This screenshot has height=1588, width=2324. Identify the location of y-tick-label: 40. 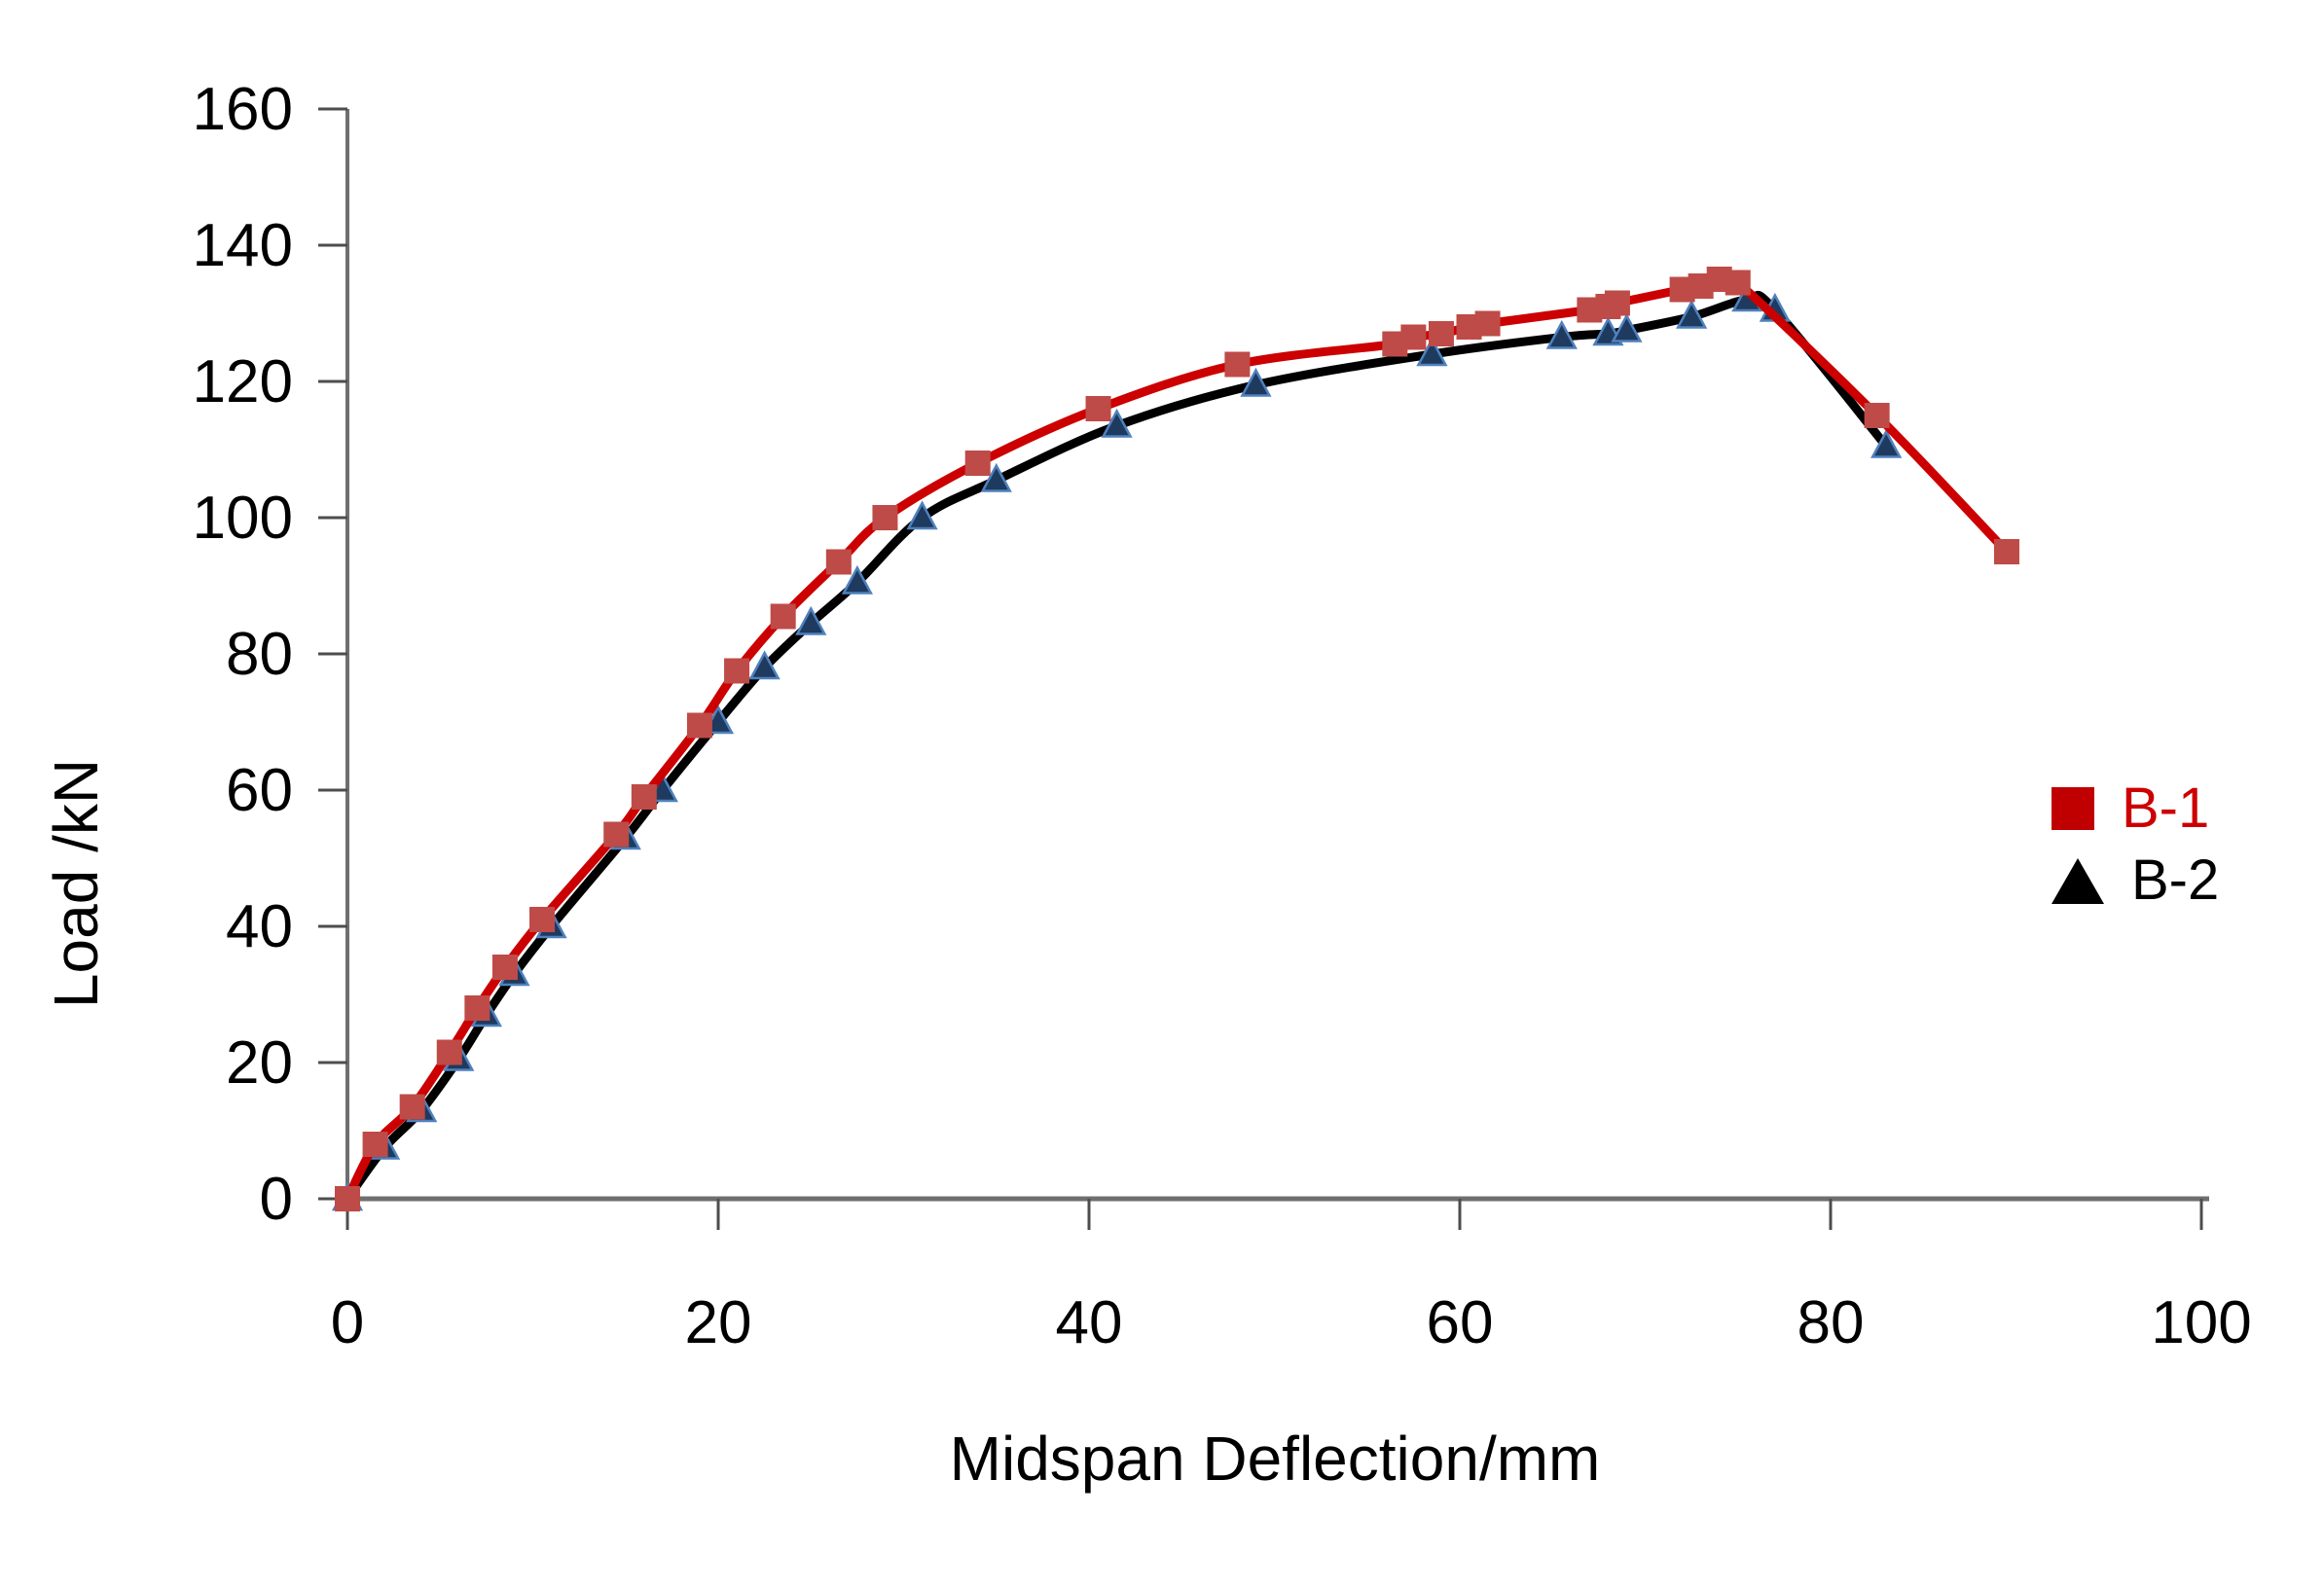
(259, 926).